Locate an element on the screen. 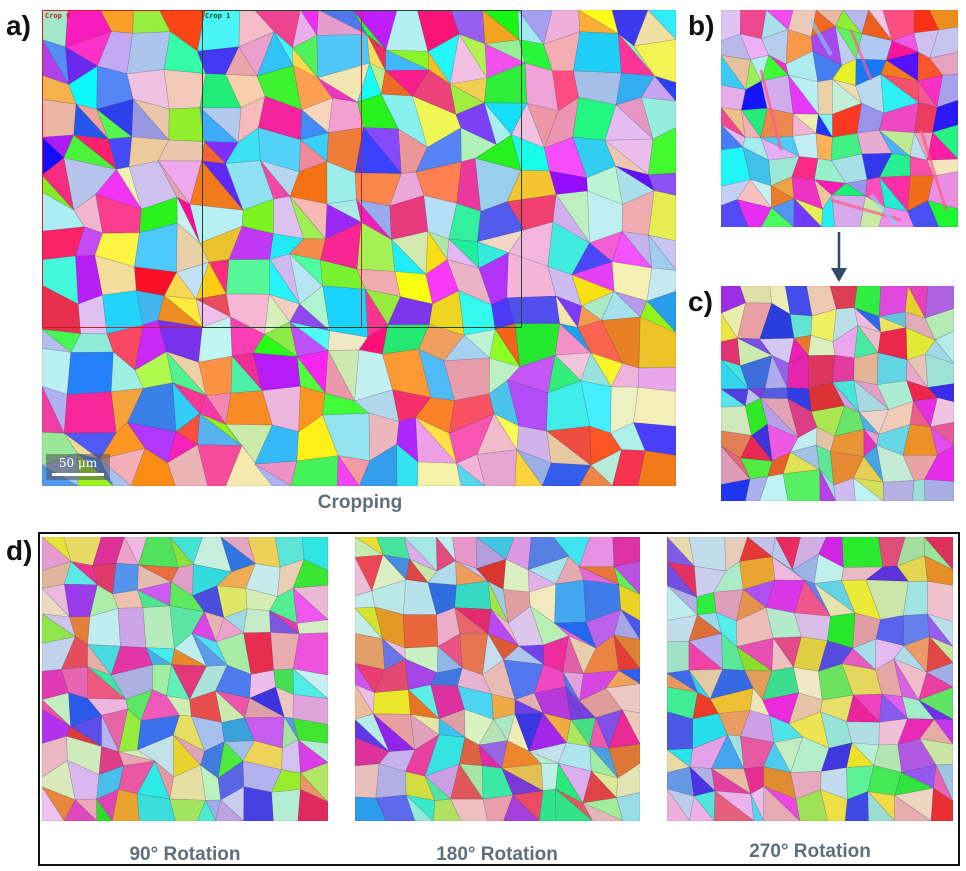  caption-rotation-270: 270° Rotation is located at coordinates (810, 851).